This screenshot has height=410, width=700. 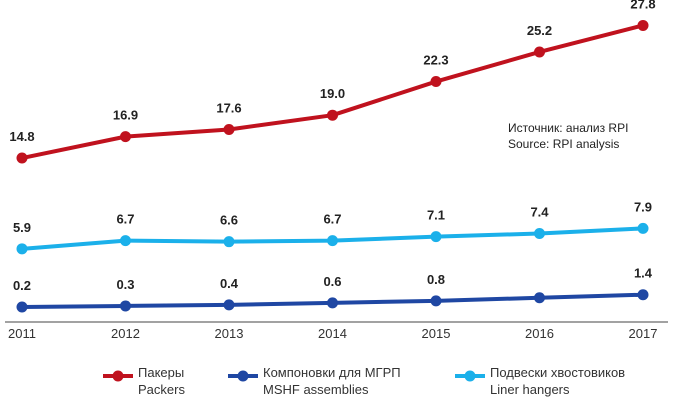 I want to click on legend-label-ru: Пакеры, so click(x=161, y=372).